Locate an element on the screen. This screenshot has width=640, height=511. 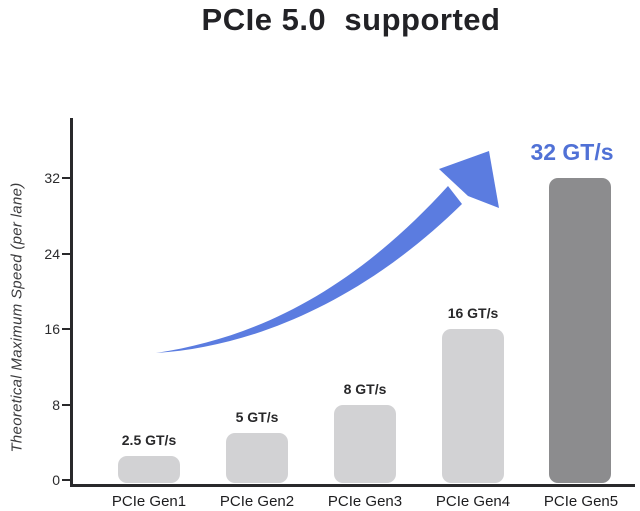
y-axis-line is located at coordinates (71, 302).